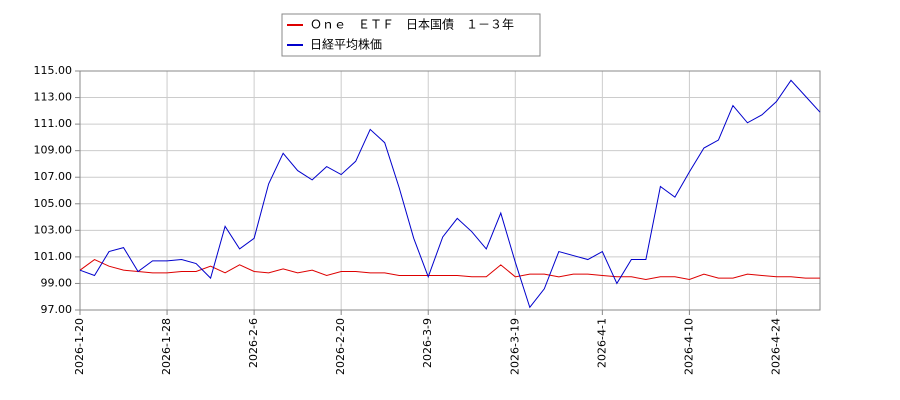 This screenshot has width=900, height=400. I want to click on legend-box, so click(411, 35).